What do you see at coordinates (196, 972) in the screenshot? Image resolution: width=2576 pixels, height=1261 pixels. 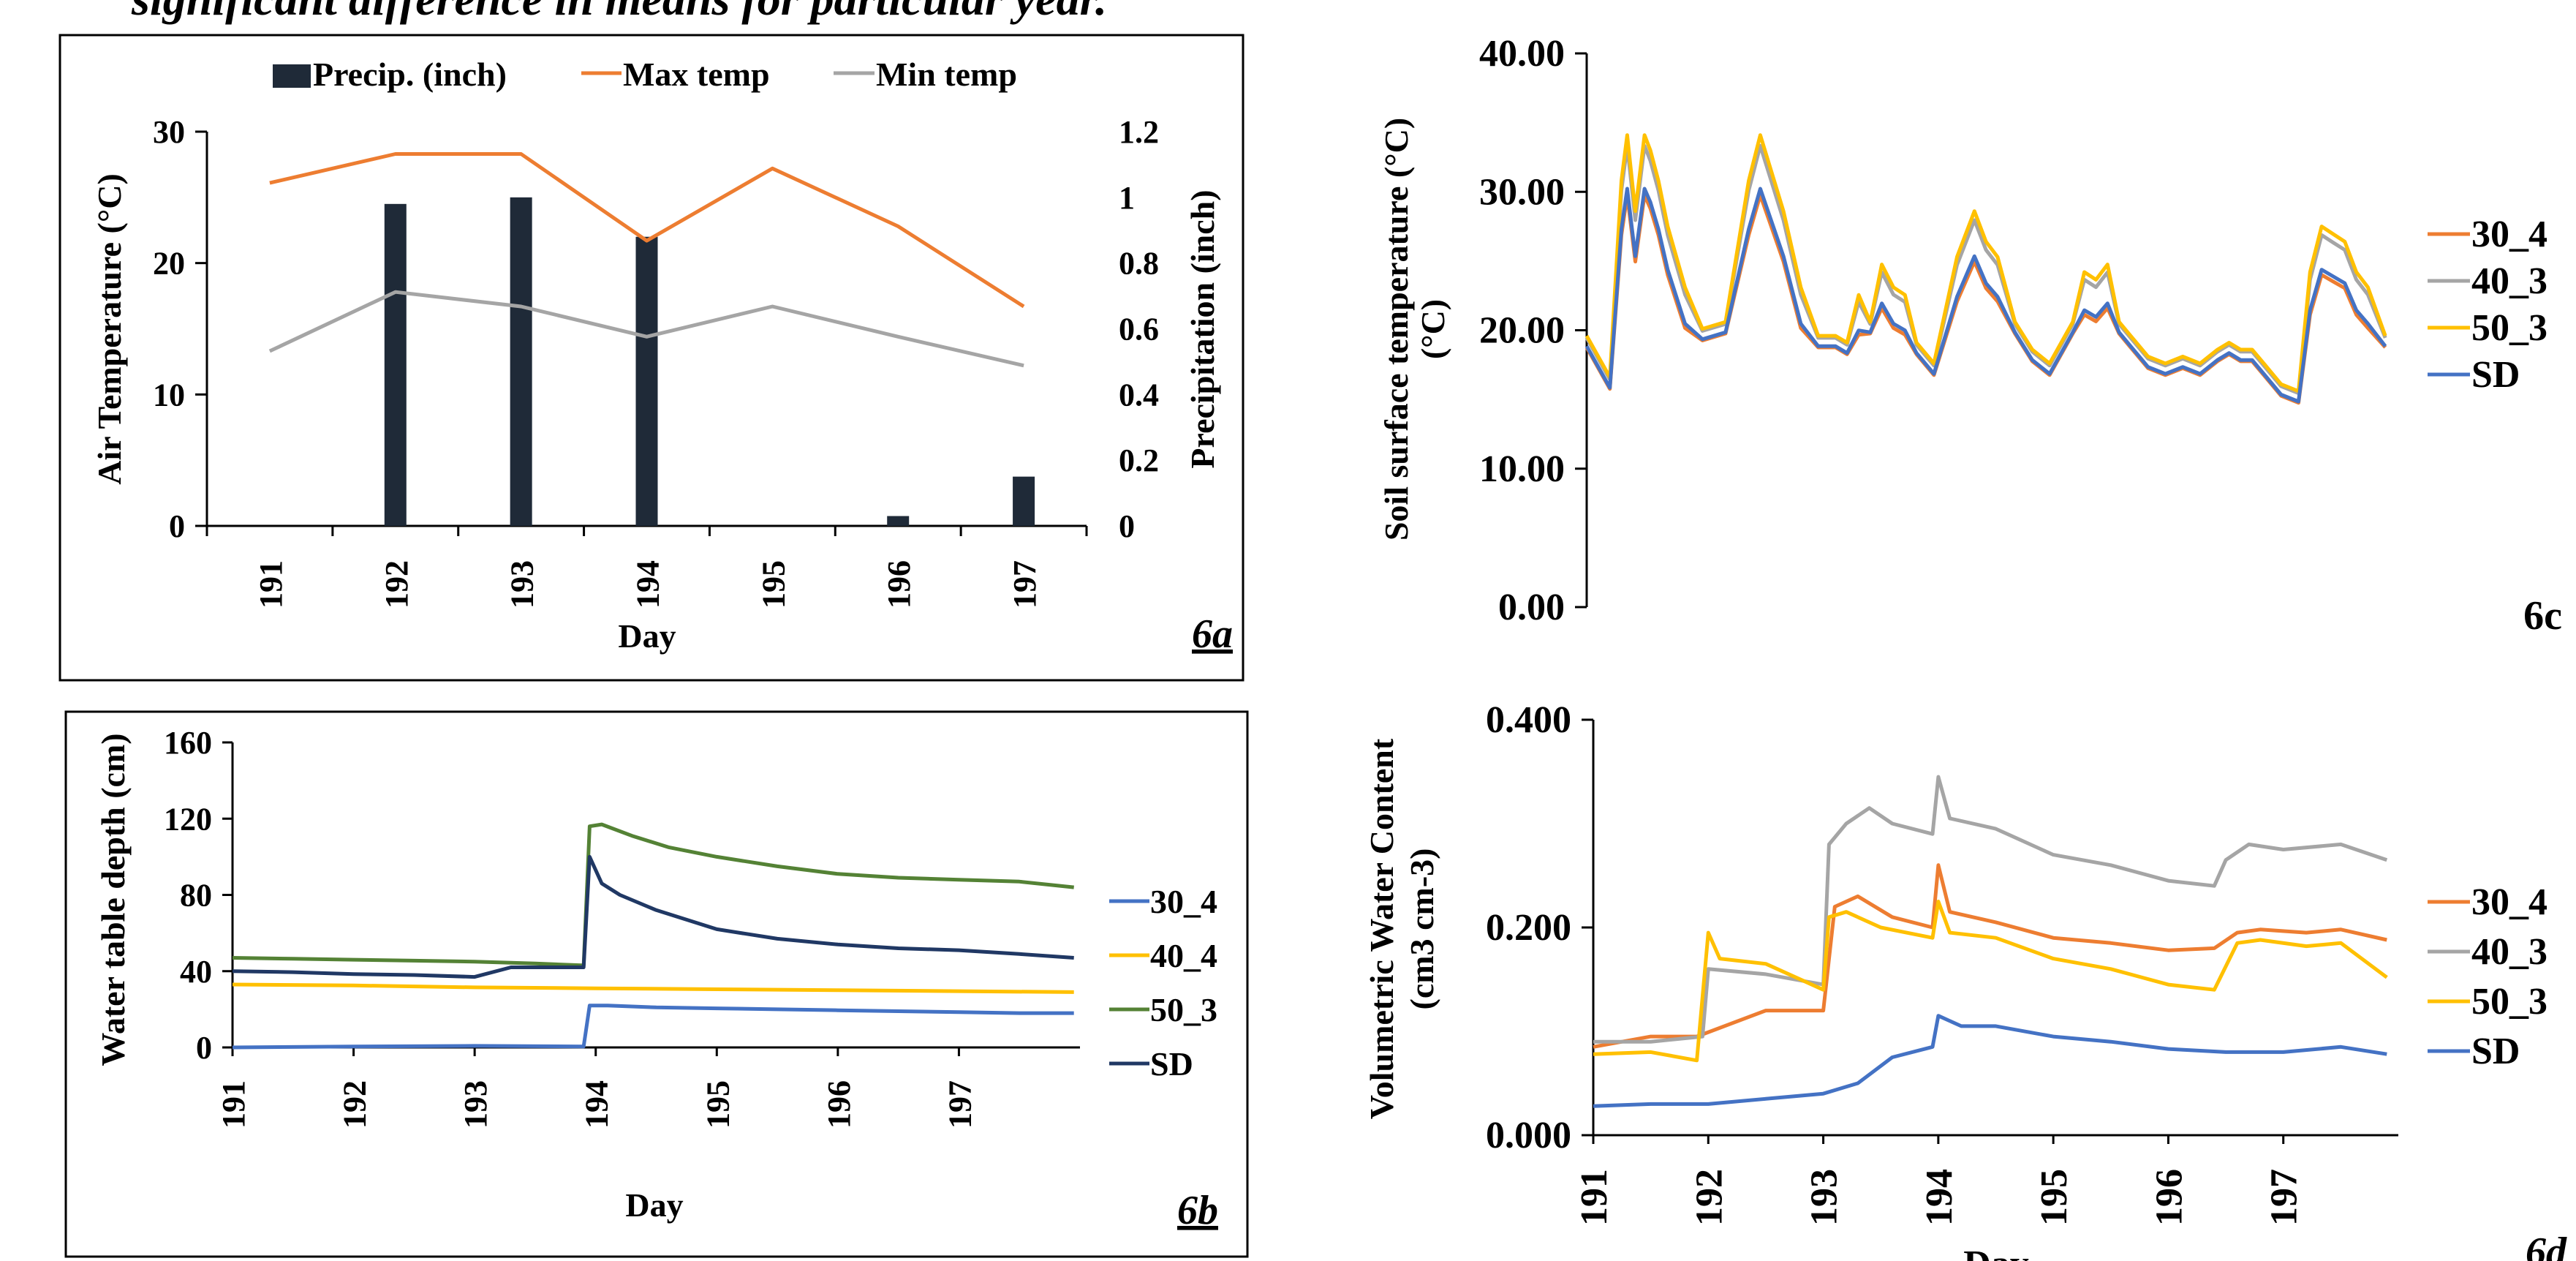 I see `y-tick-label: 40` at bounding box center [196, 972].